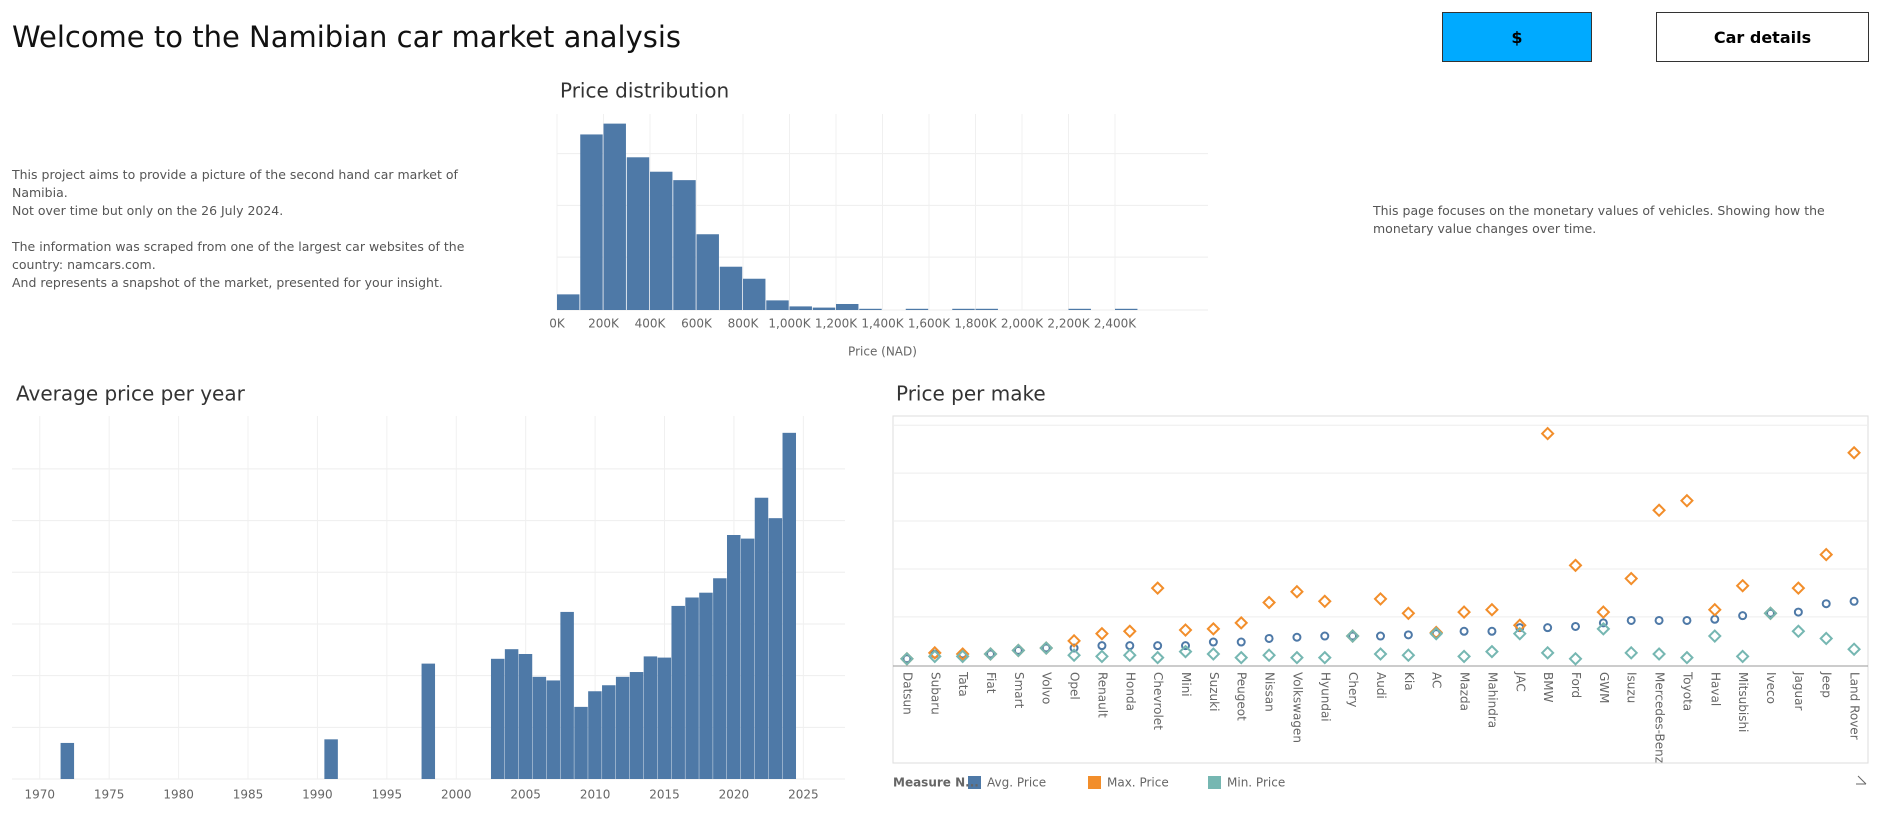 The width and height of the screenshot is (1882, 821). I want to click on chart-title: Price per make, so click(971, 394).